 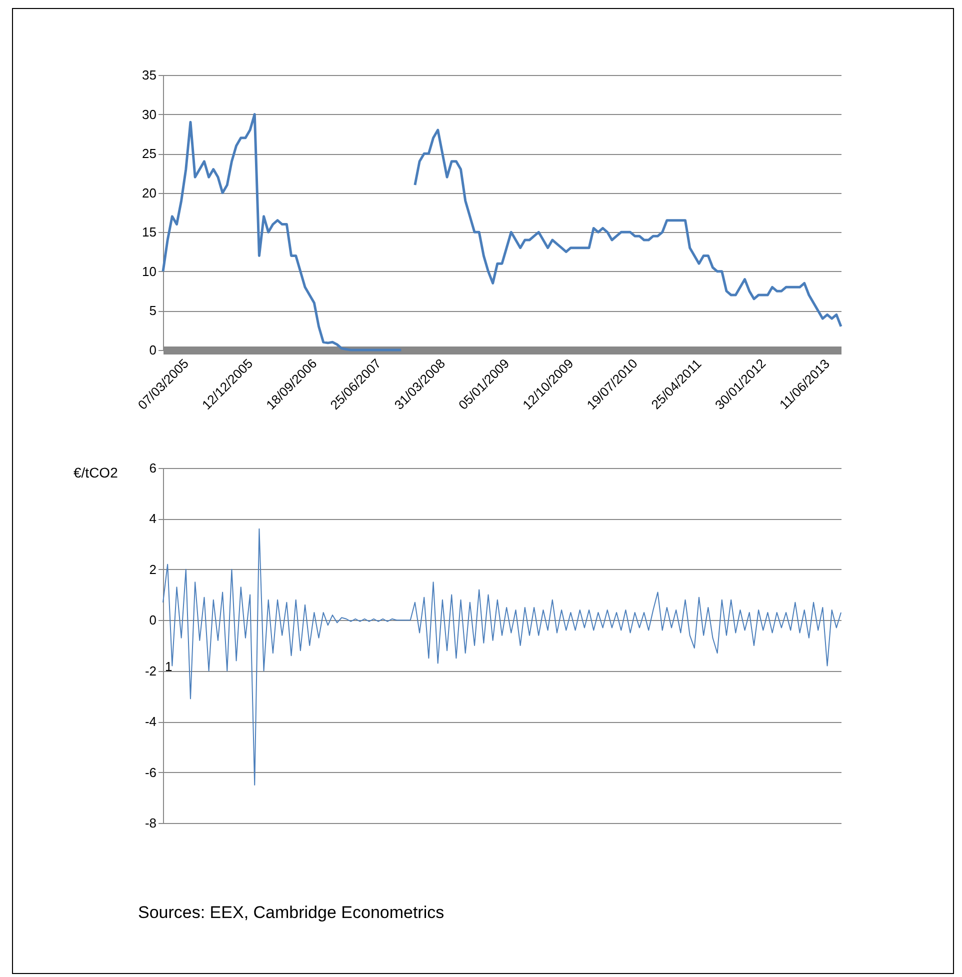 I want to click on y-tick-label: -8, so click(x=150, y=823).